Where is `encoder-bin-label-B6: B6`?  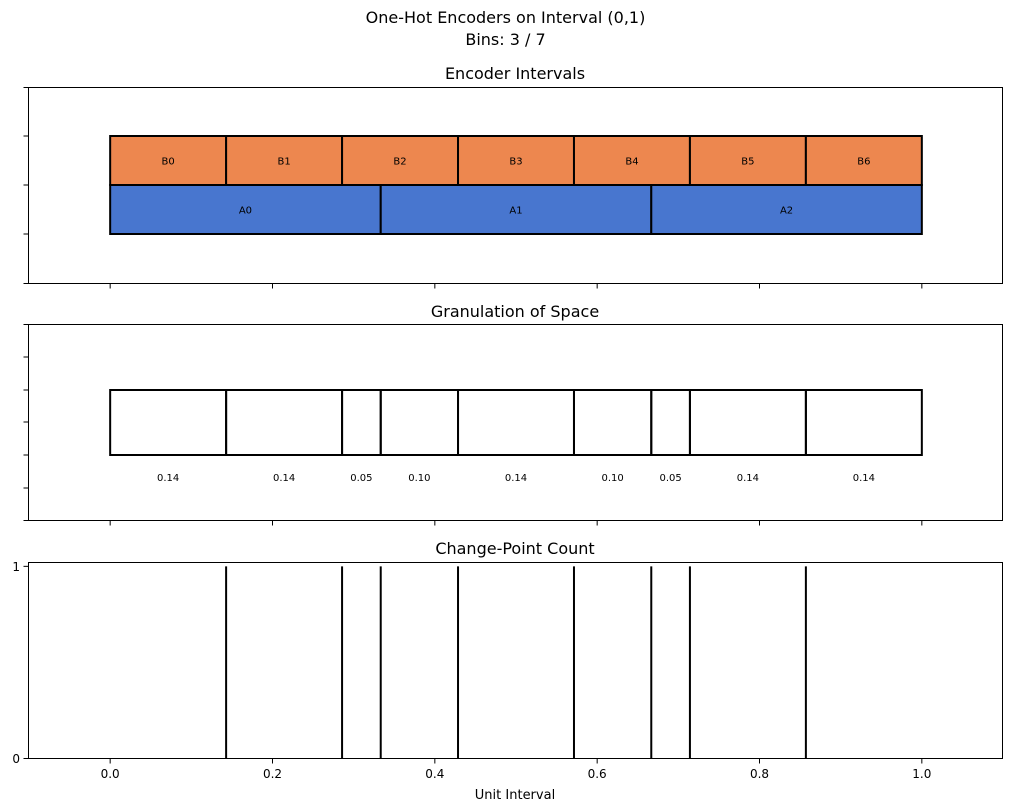
encoder-bin-label-B6: B6 is located at coordinates (863, 162).